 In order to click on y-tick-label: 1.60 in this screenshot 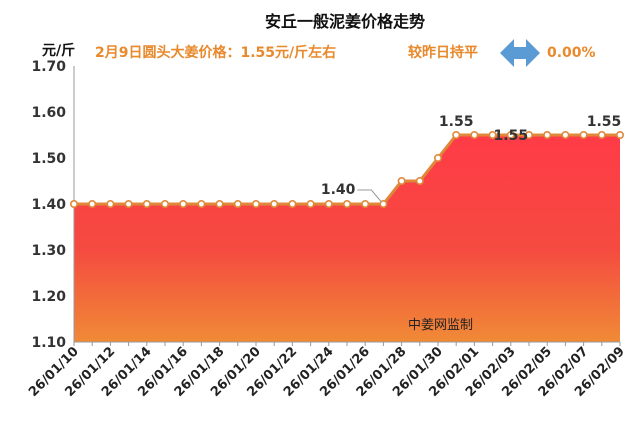, I will do `click(48, 113)`.